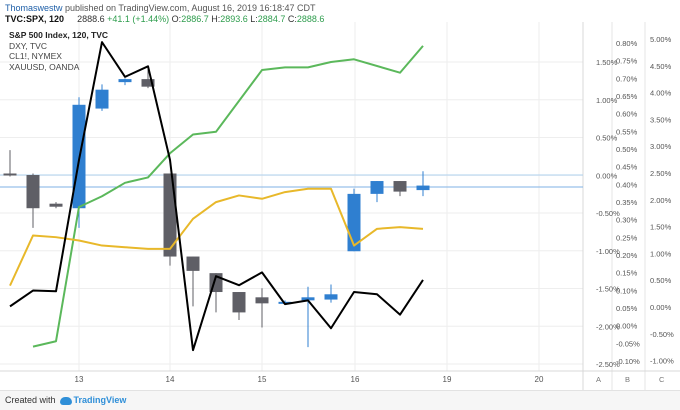 This screenshot has width=680, height=410. What do you see at coordinates (627, 184) in the screenshot?
I see `y-tick-label: 0.40%` at bounding box center [627, 184].